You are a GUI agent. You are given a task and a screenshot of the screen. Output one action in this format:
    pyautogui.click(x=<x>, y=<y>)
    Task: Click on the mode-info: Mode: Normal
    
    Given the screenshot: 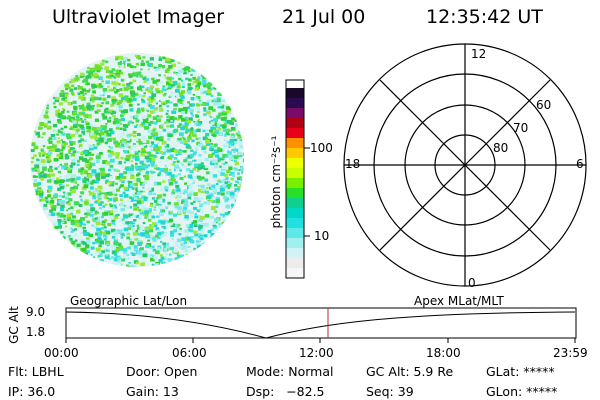 What is the action you would take?
    pyautogui.click(x=290, y=371)
    